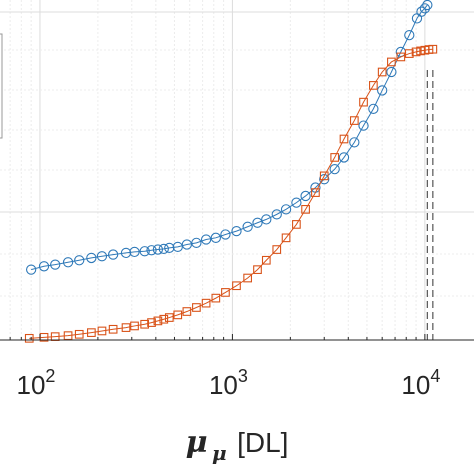  I want to click on x-tick-label: 10³, so click(228, 383).